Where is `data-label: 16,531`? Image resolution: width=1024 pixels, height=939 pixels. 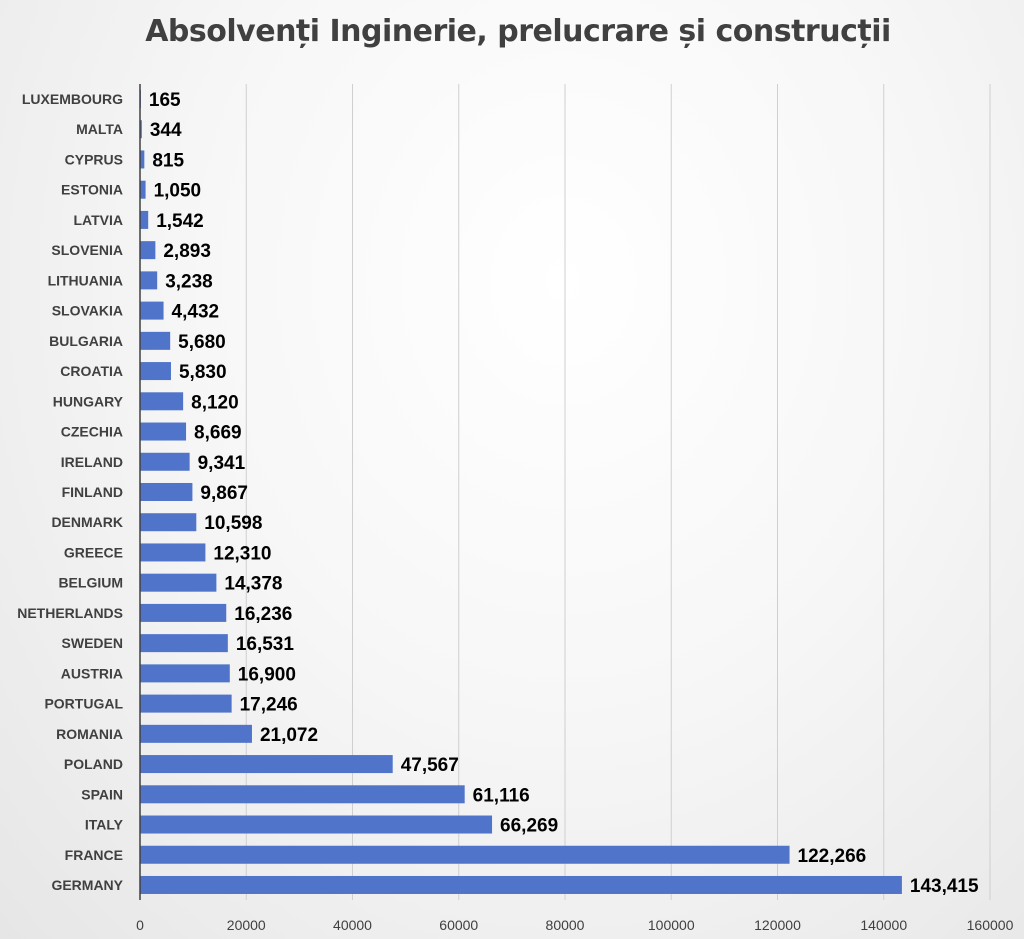 data-label: 16,531 is located at coordinates (265, 644).